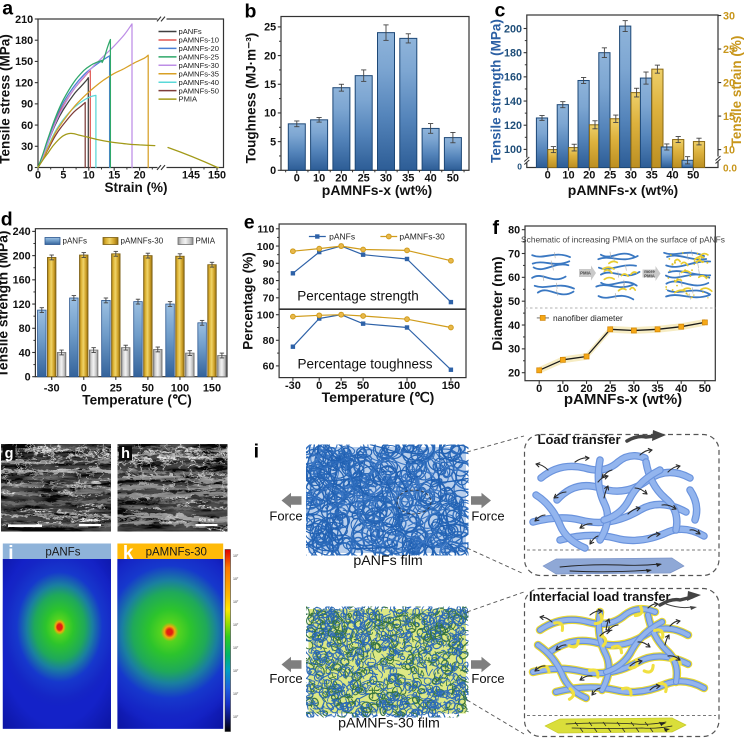 The width and height of the screenshot is (750, 743). I want to click on svg-text: Strain (%), so click(135, 187).